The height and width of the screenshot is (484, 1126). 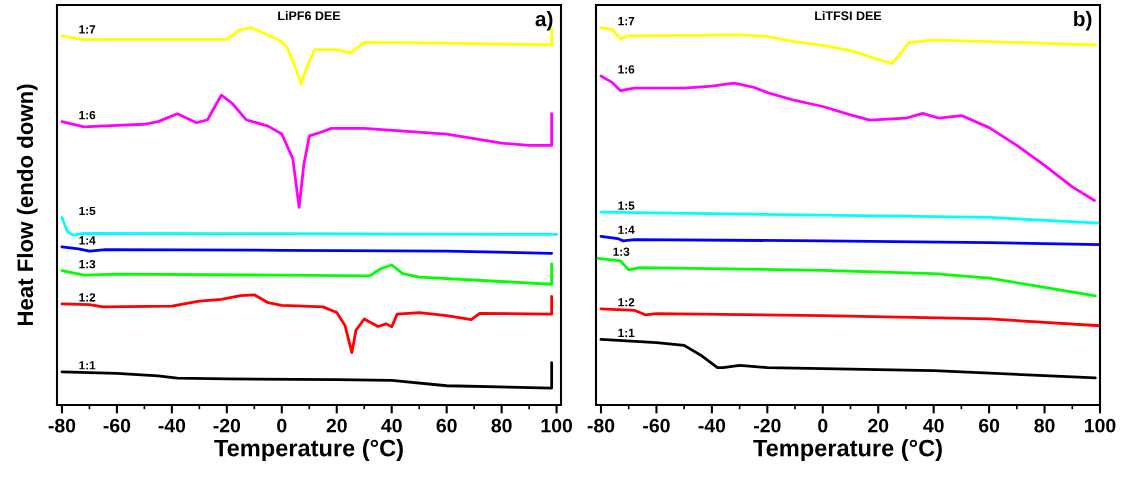 What do you see at coordinates (1083, 21) in the screenshot?
I see `annotation: b)` at bounding box center [1083, 21].